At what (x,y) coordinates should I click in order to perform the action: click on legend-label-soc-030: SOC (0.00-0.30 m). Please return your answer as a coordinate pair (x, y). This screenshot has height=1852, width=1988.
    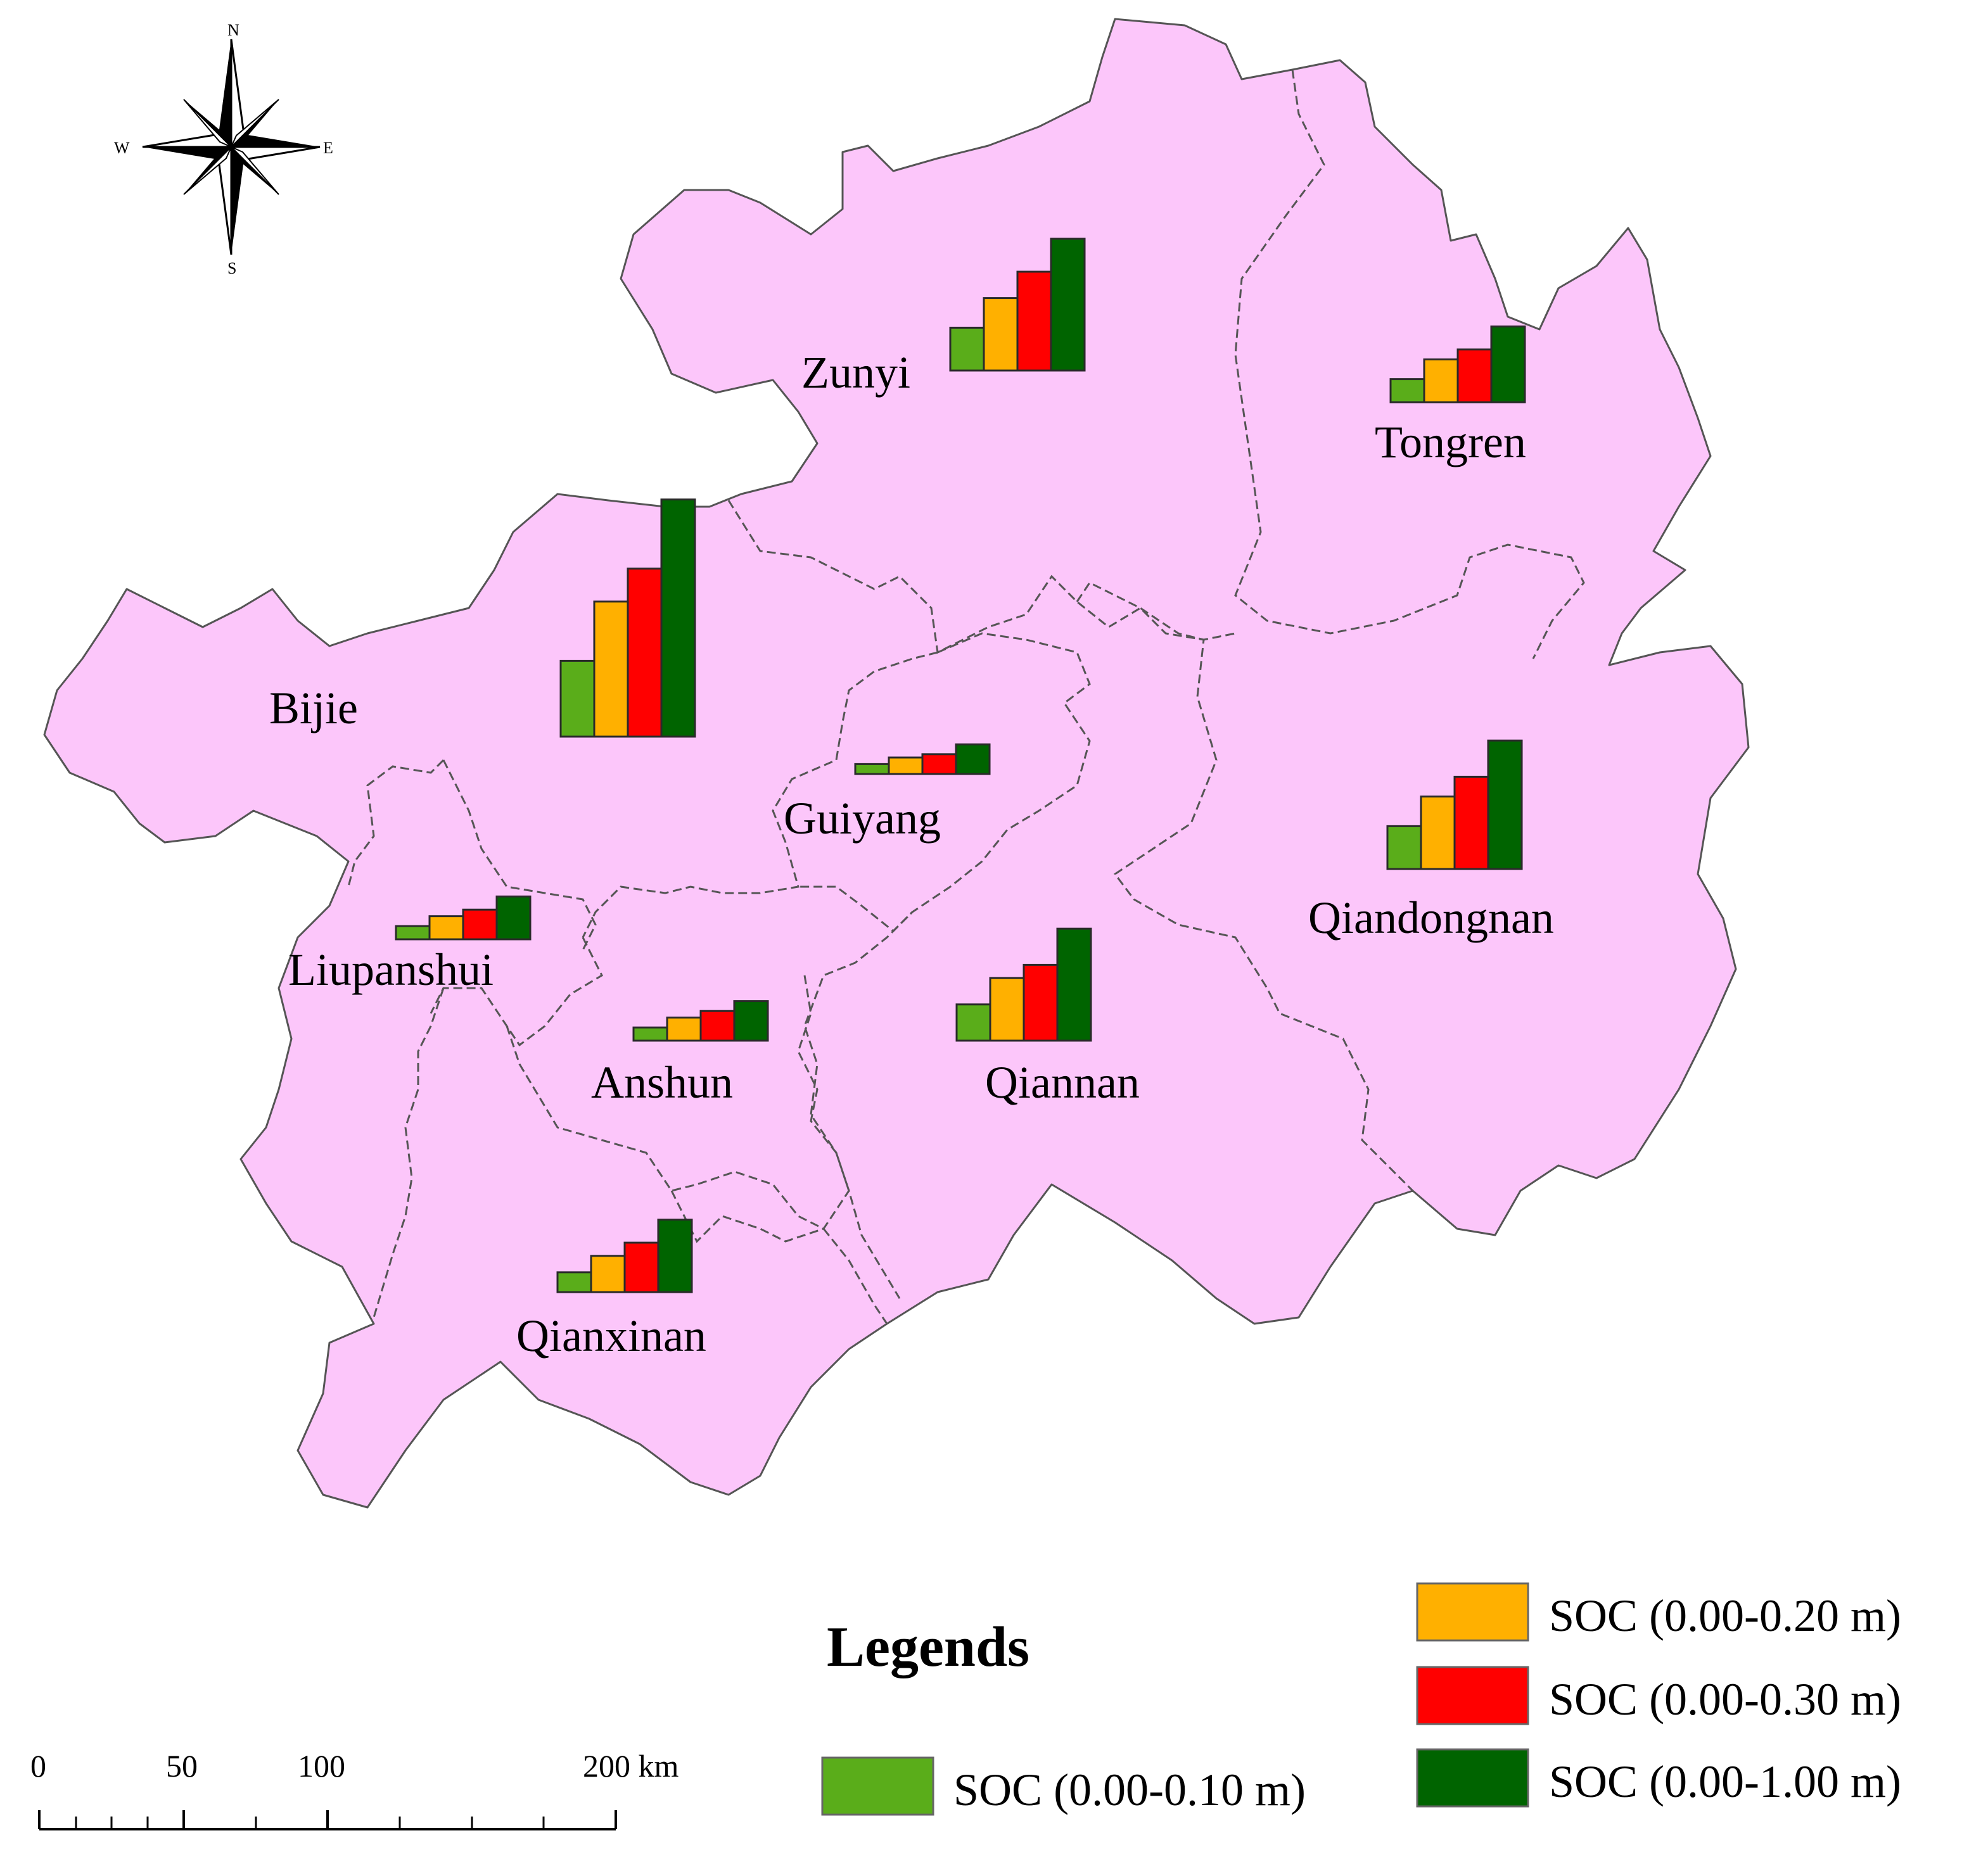
    Looking at the image, I should click on (1725, 1699).